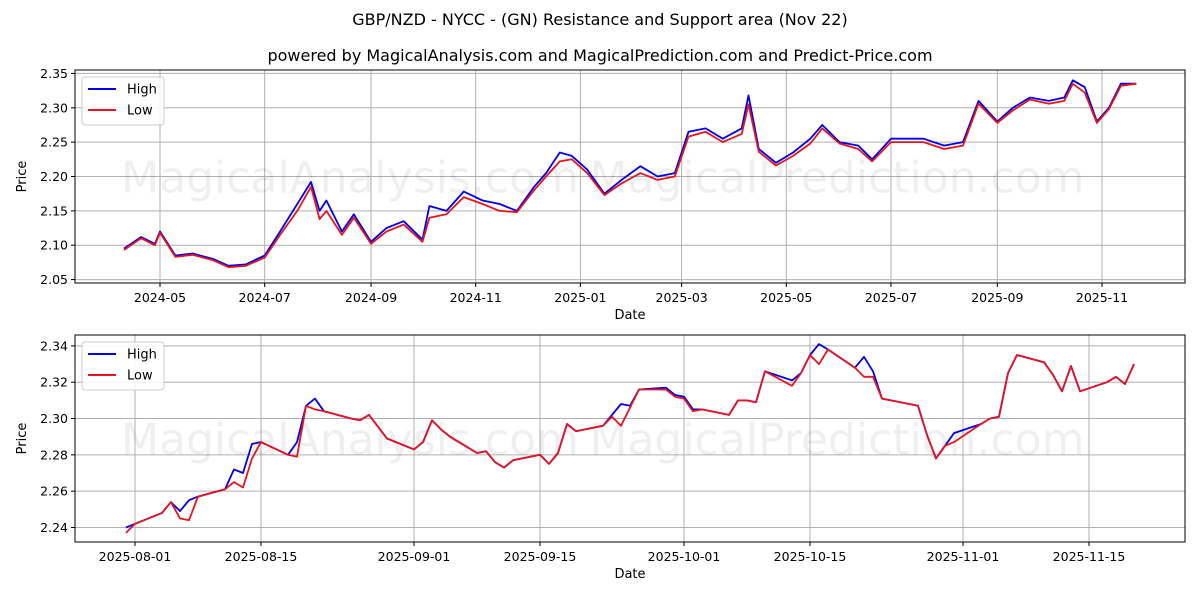 Image resolution: width=1200 pixels, height=600 pixels. I want to click on y-tick-label: 2.20, so click(54, 176).